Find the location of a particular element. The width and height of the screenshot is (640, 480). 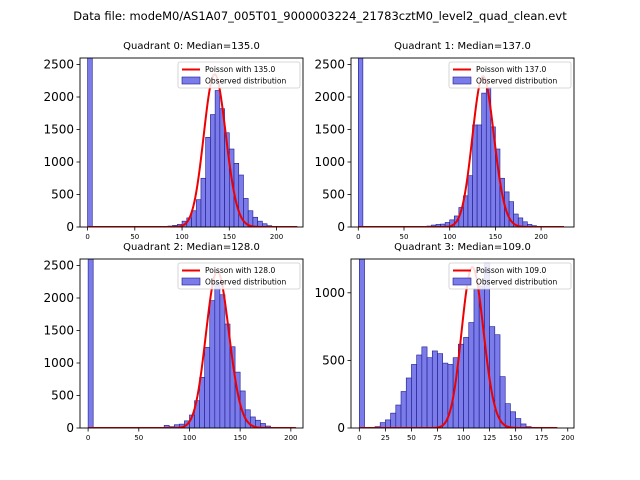

x-tick-label: 75 is located at coordinates (437, 438).